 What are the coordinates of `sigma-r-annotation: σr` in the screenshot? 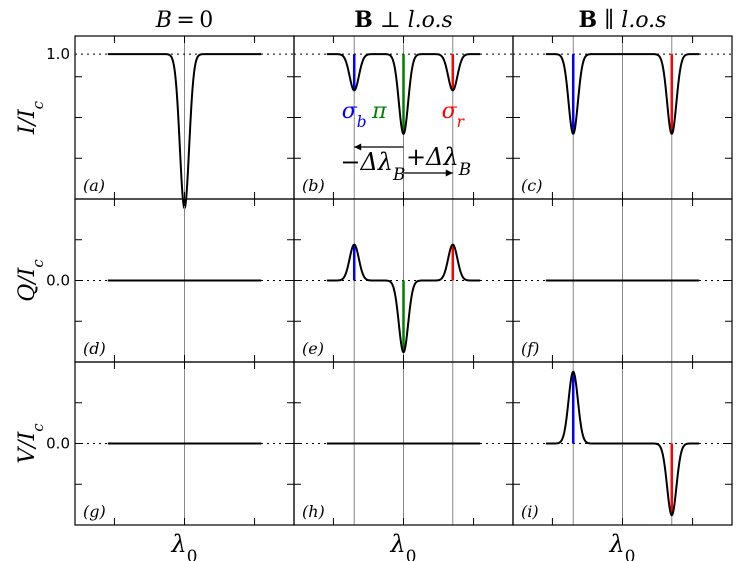 It's located at (454, 115).